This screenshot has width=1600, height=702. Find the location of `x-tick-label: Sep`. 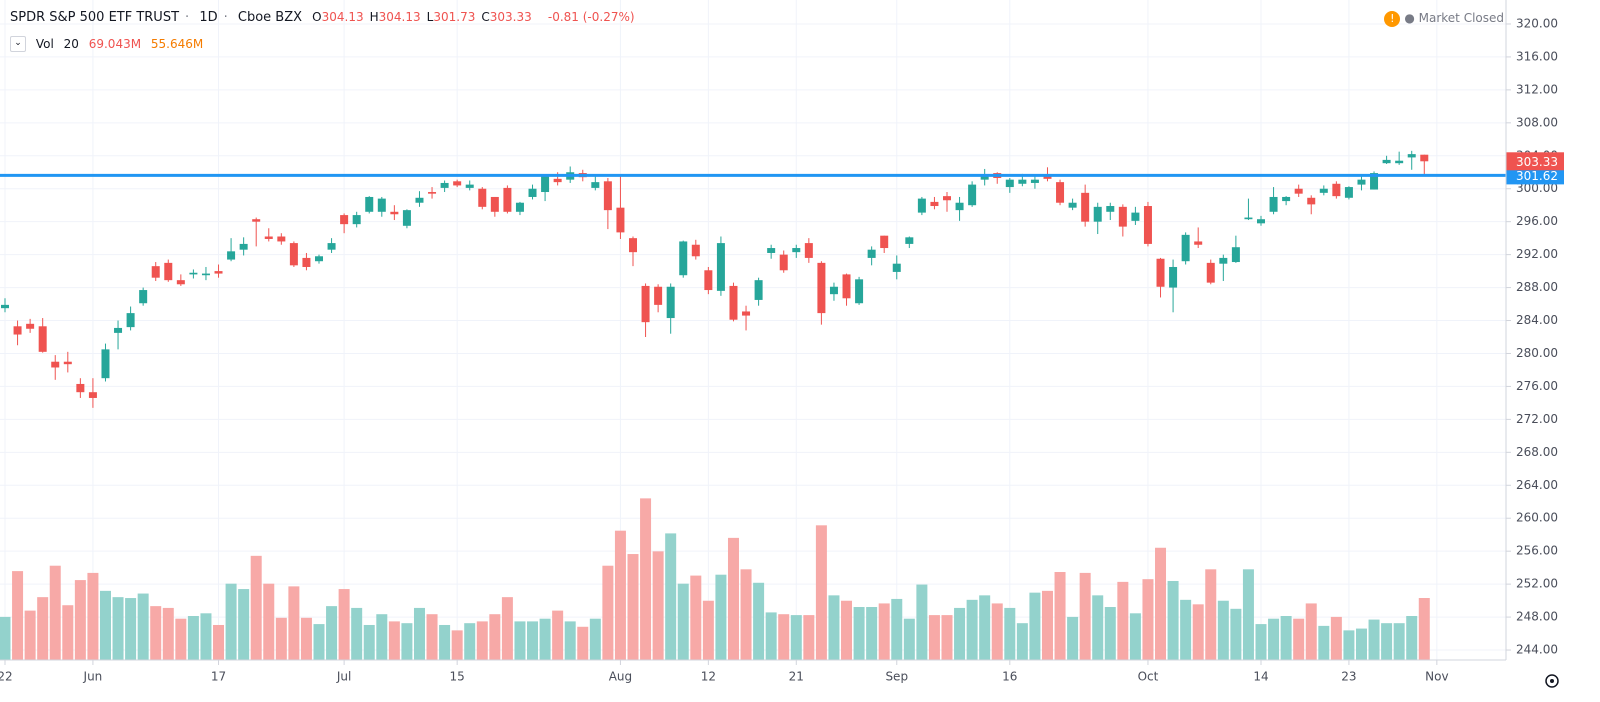

x-tick-label: Sep is located at coordinates (896, 677).